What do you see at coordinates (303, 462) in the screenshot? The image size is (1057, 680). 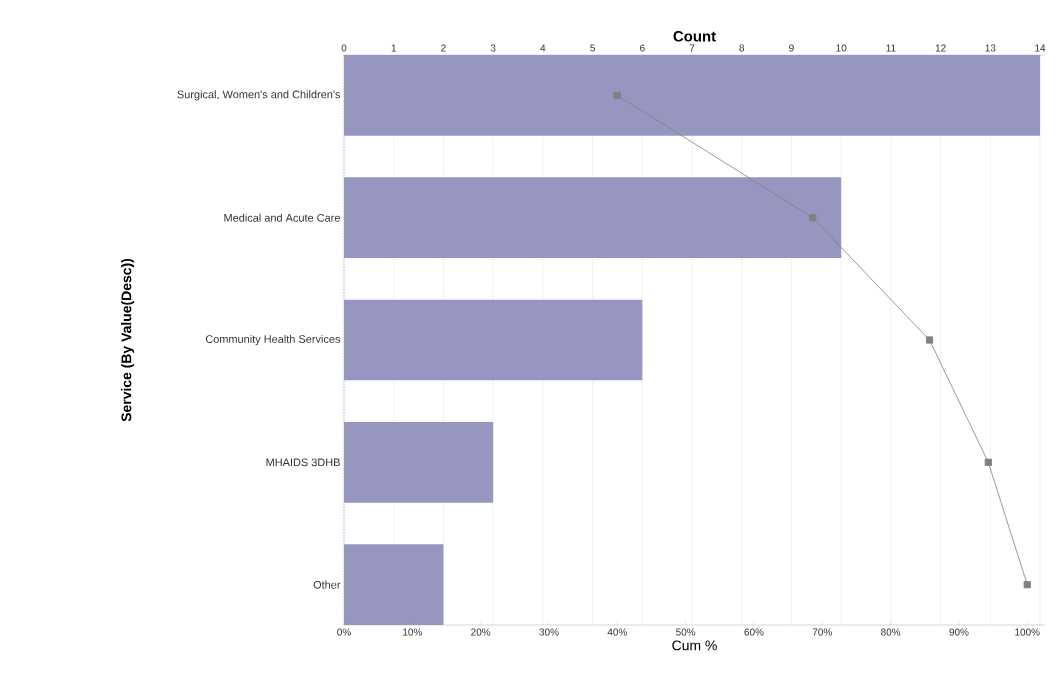 I see `y-tick-label: MHAIDS 3DHB` at bounding box center [303, 462].